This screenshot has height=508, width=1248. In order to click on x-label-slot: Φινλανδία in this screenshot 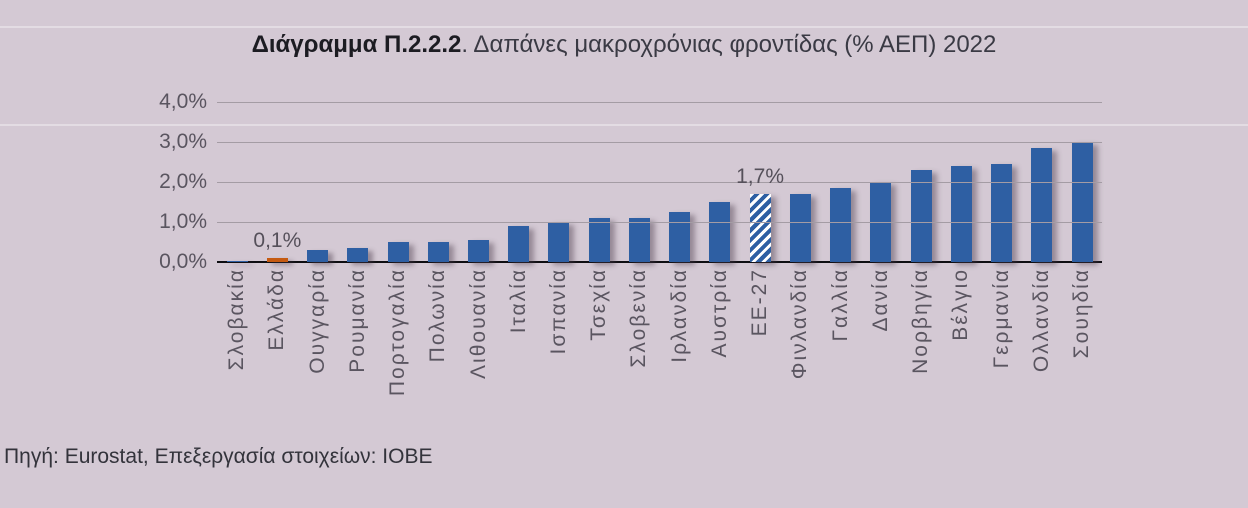, I will do `click(800, 323)`.